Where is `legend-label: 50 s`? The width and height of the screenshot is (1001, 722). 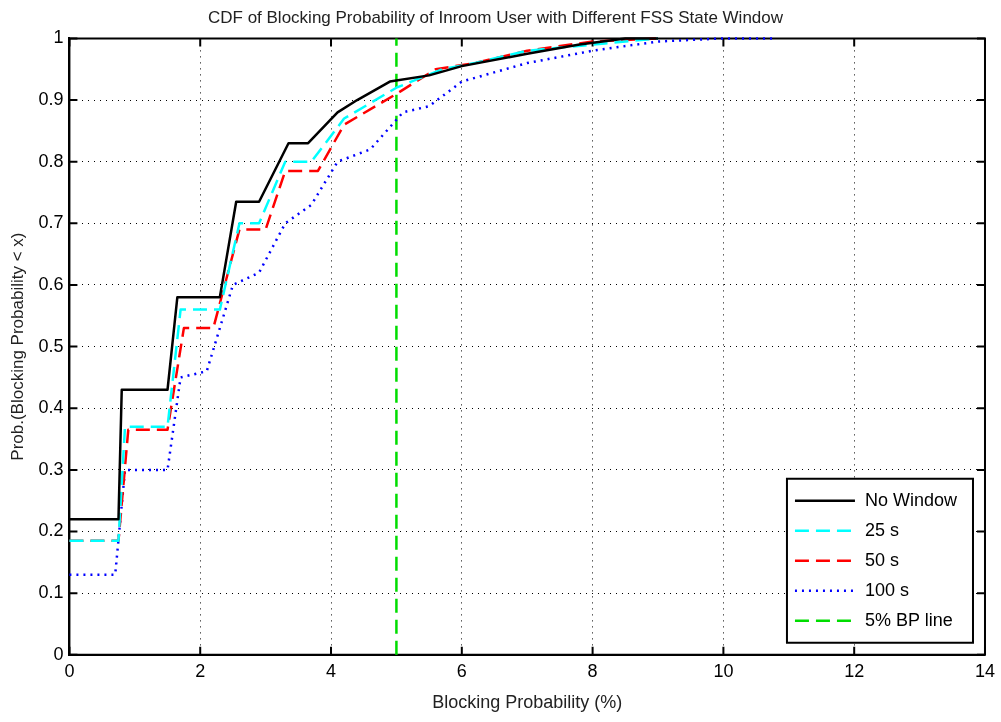 legend-label: 50 s is located at coordinates (881, 559).